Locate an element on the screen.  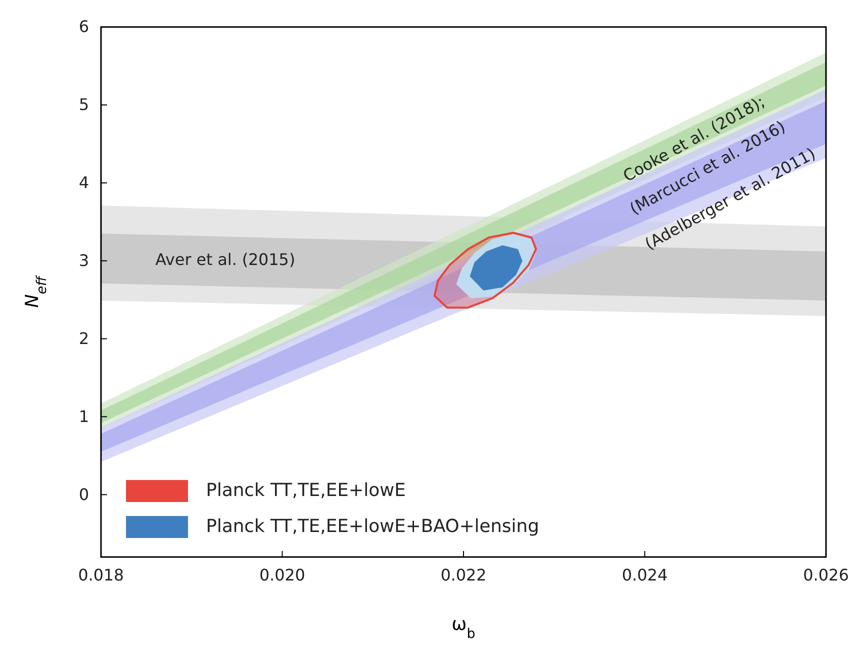
x-tick-label: 0.022 is located at coordinates (463, 574).